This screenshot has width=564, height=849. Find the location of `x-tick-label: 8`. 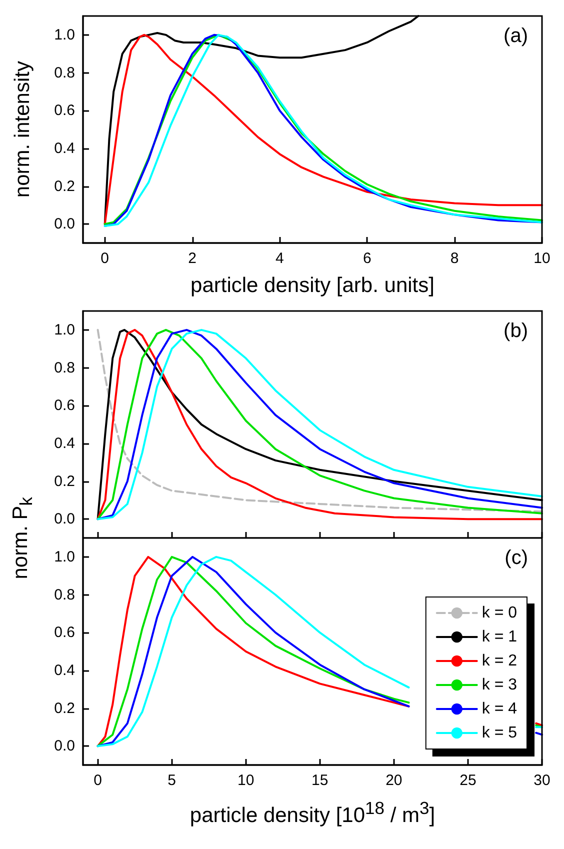

x-tick-label: 8 is located at coordinates (454, 258).